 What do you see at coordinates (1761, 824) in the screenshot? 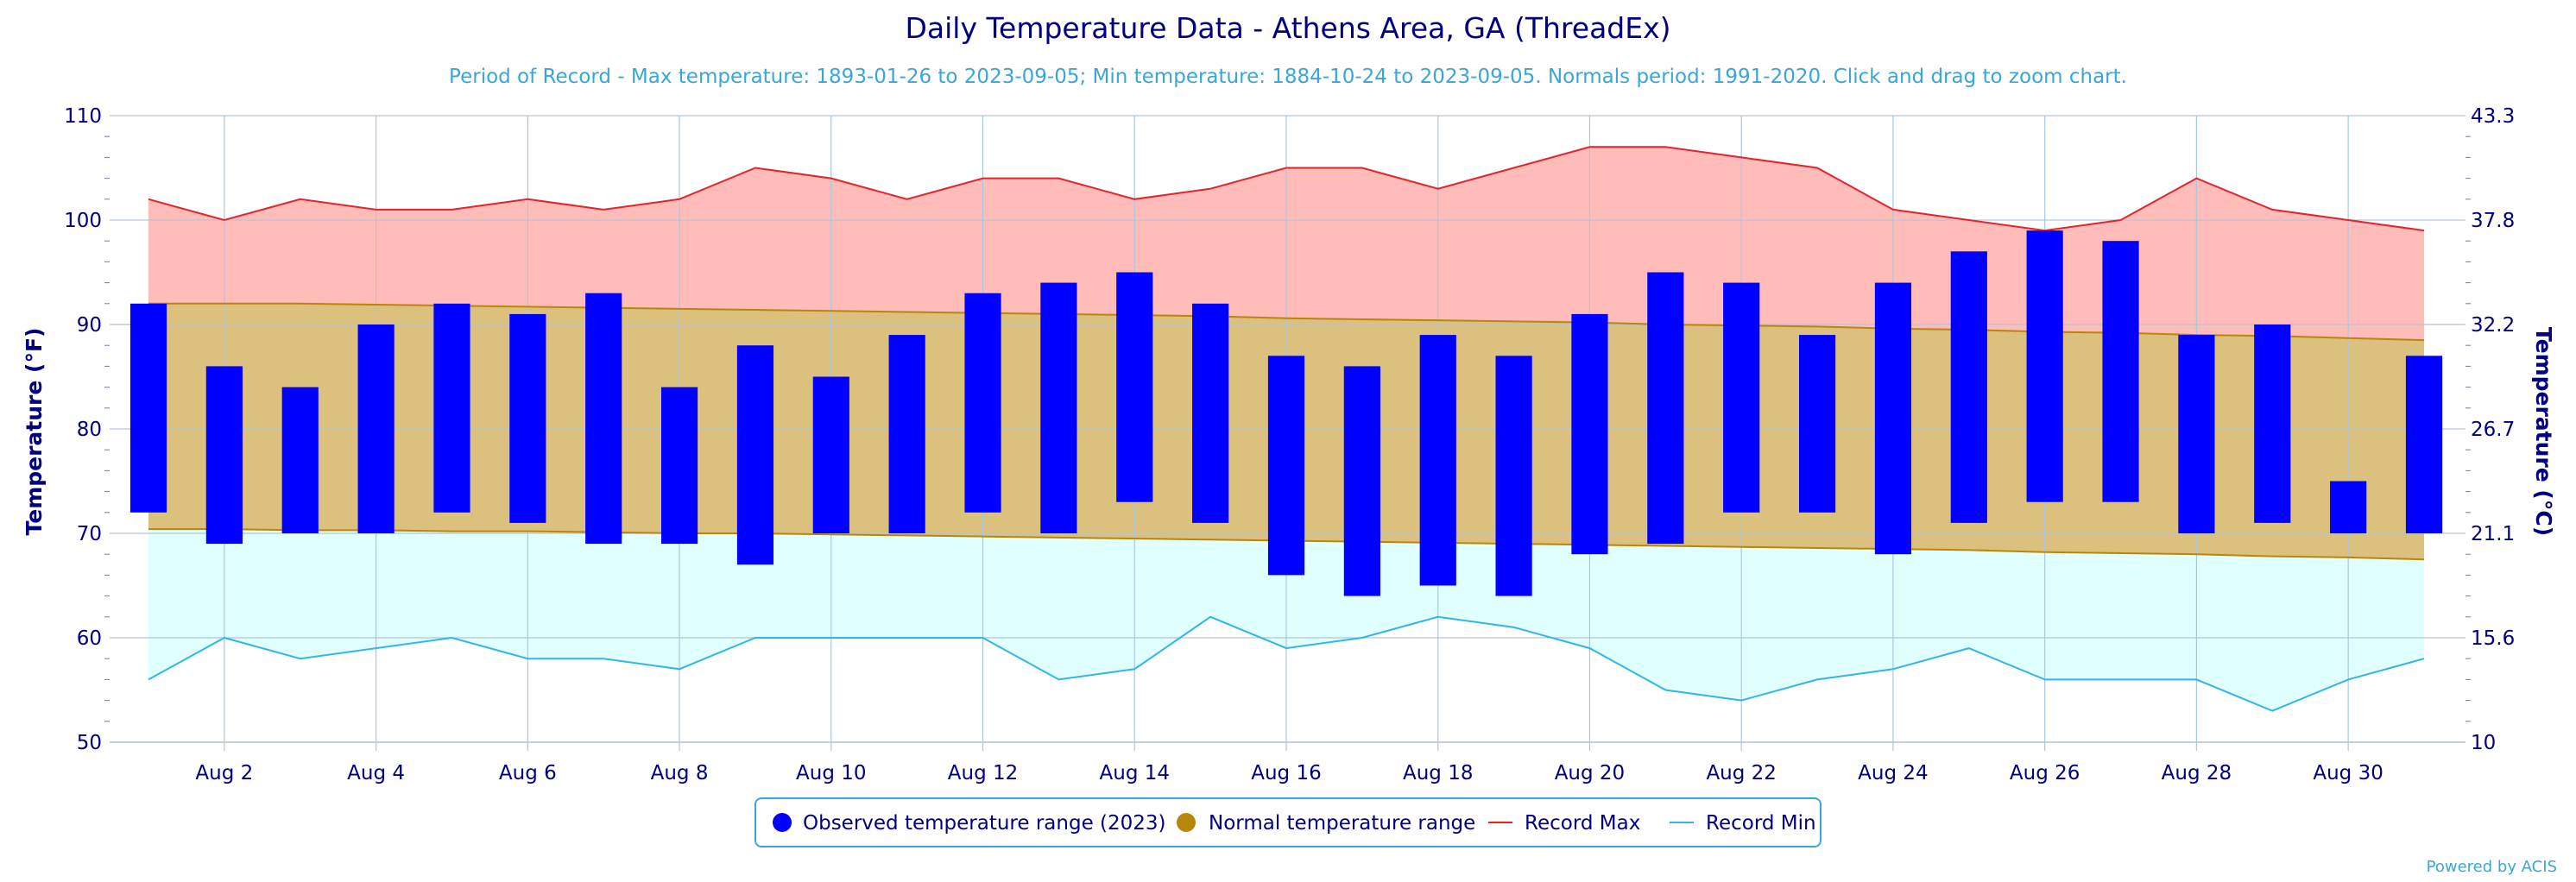
I see `legend-label-record-min: Record Min` at bounding box center [1761, 824].